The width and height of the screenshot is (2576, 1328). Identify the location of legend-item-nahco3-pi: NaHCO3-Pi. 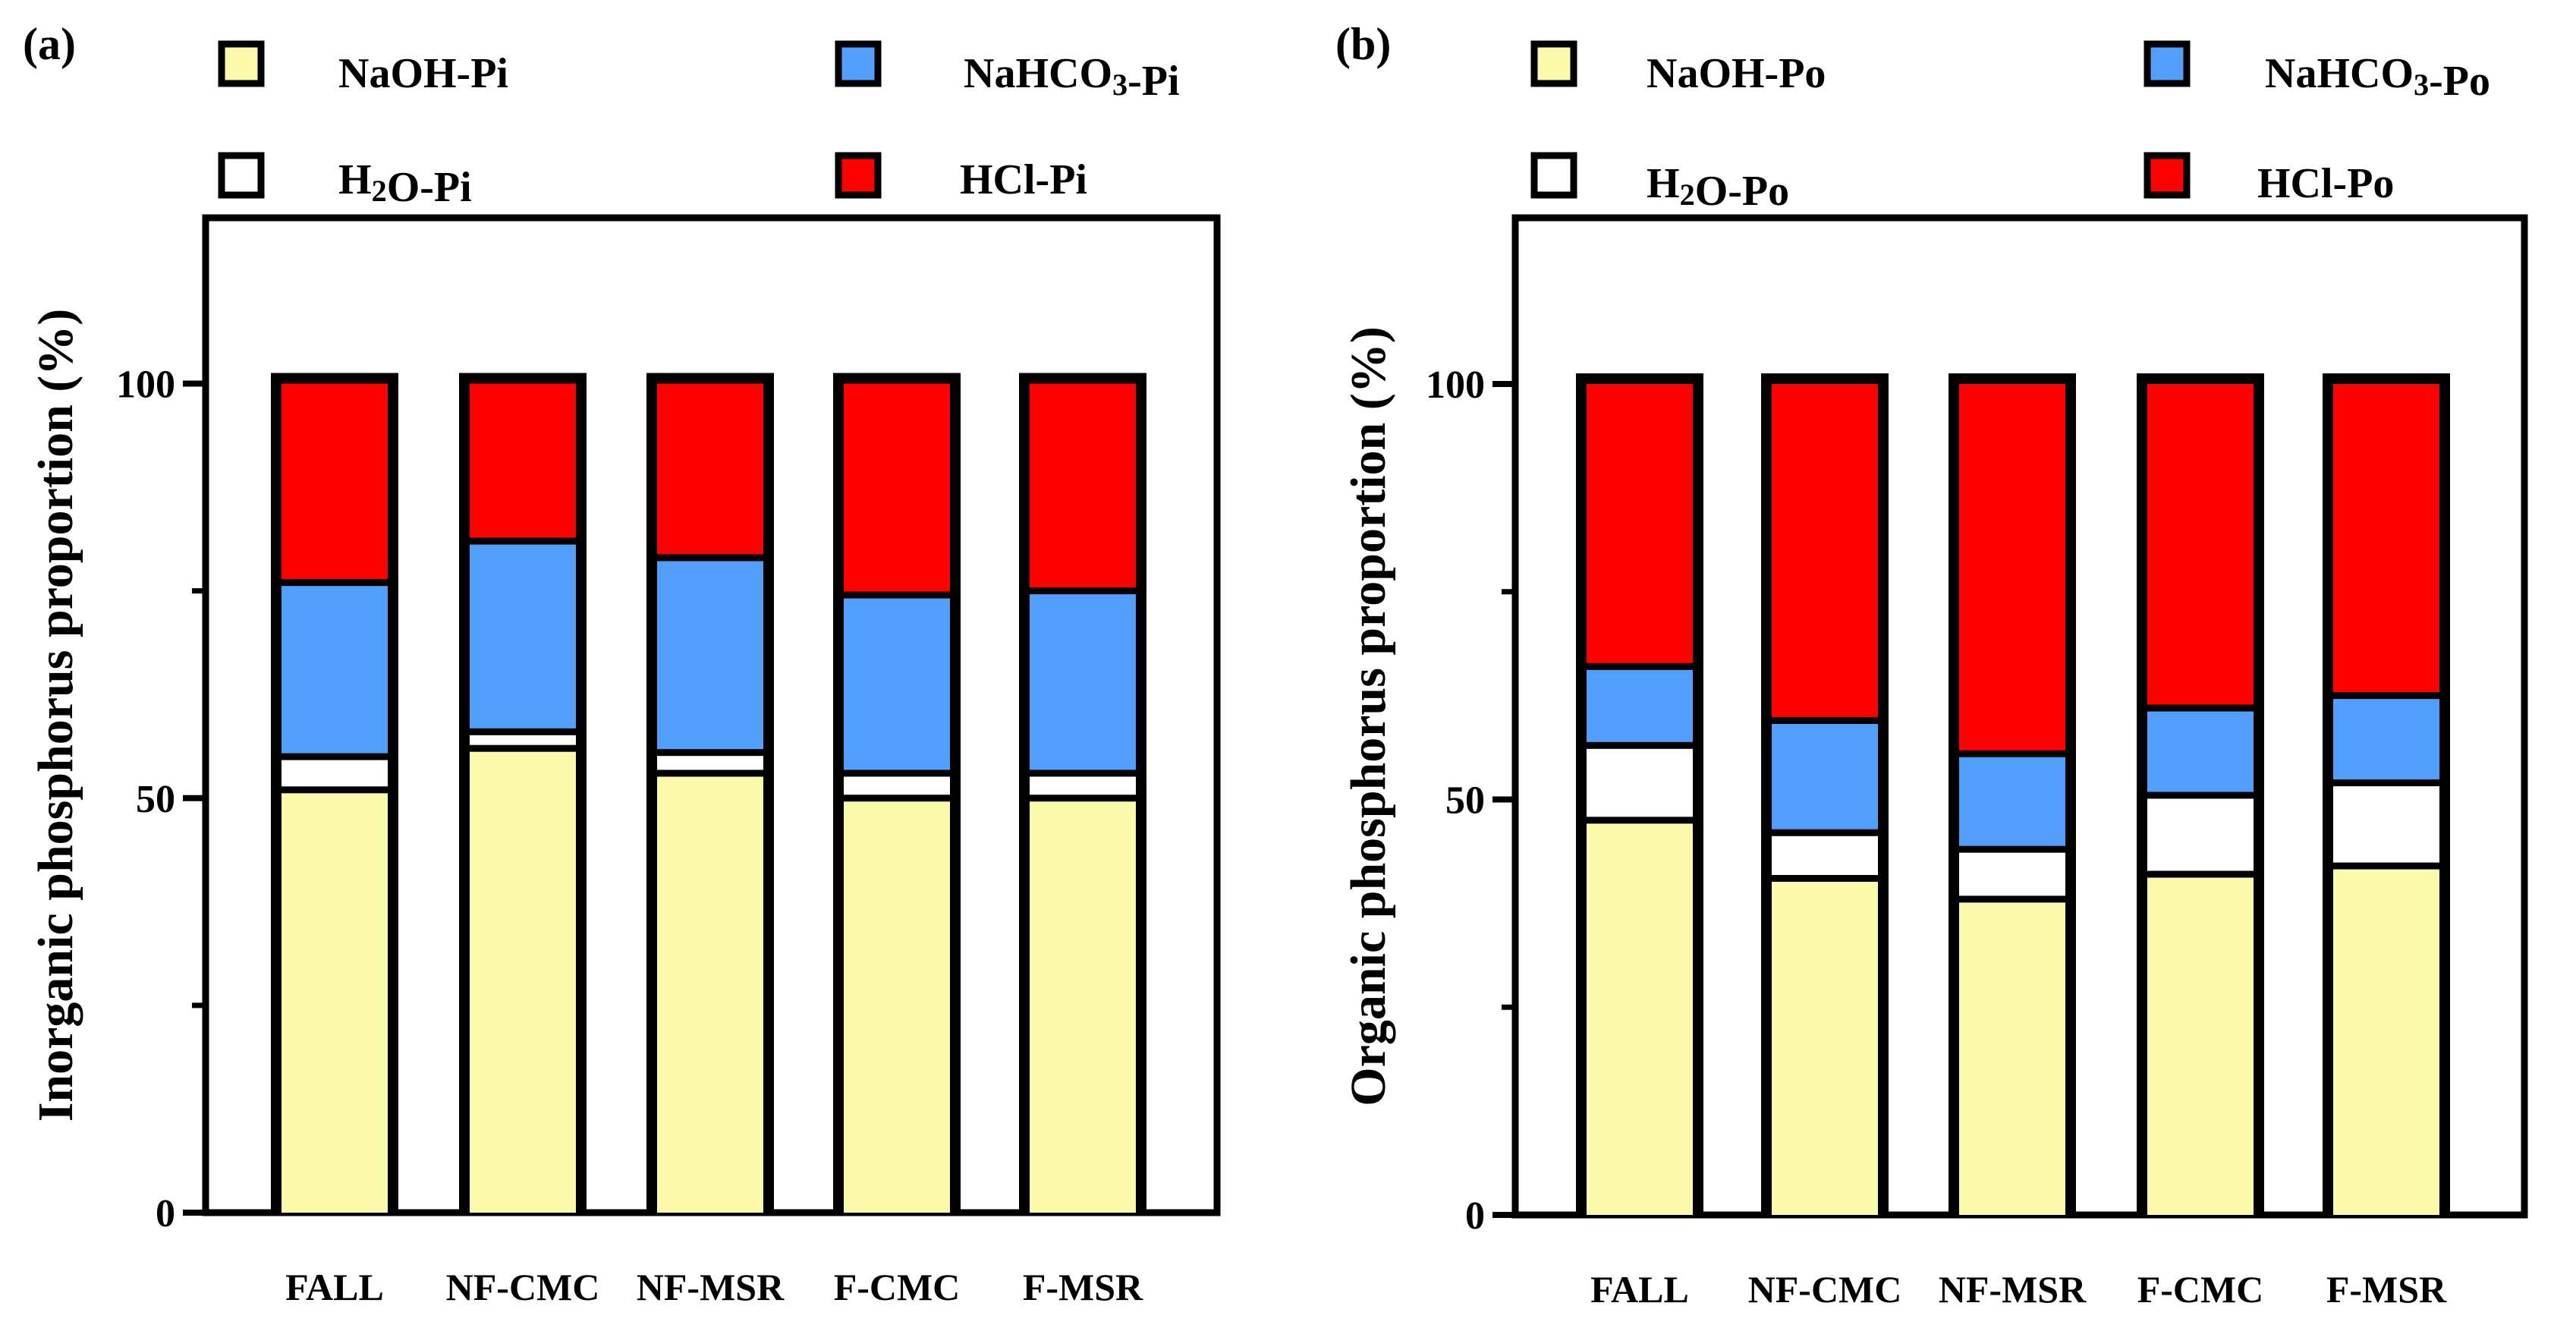
(1007, 72).